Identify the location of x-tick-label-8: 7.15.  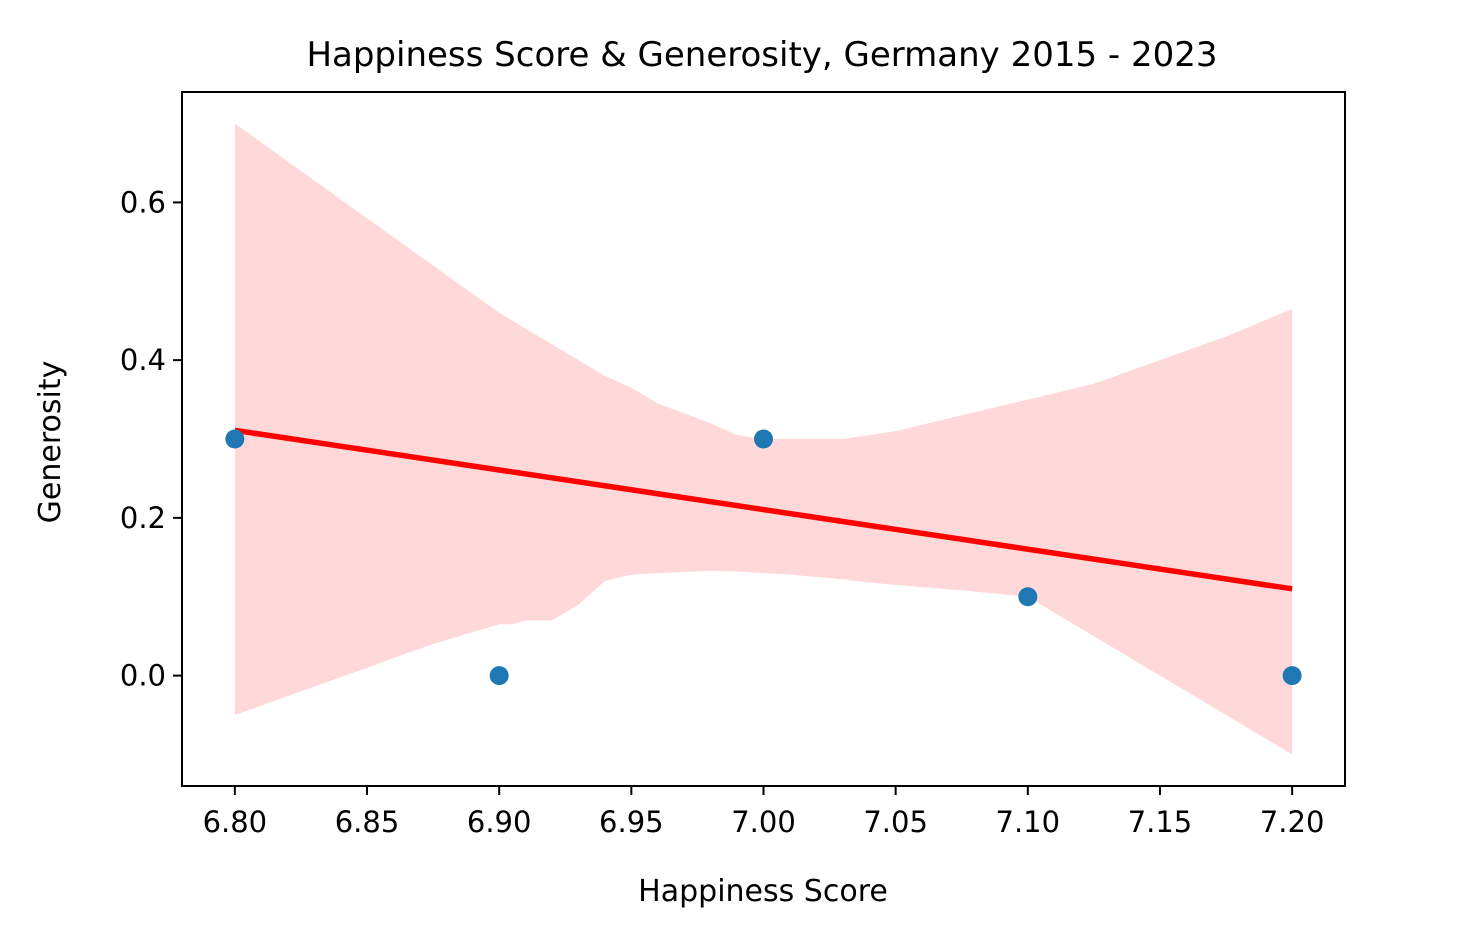
(1160, 822).